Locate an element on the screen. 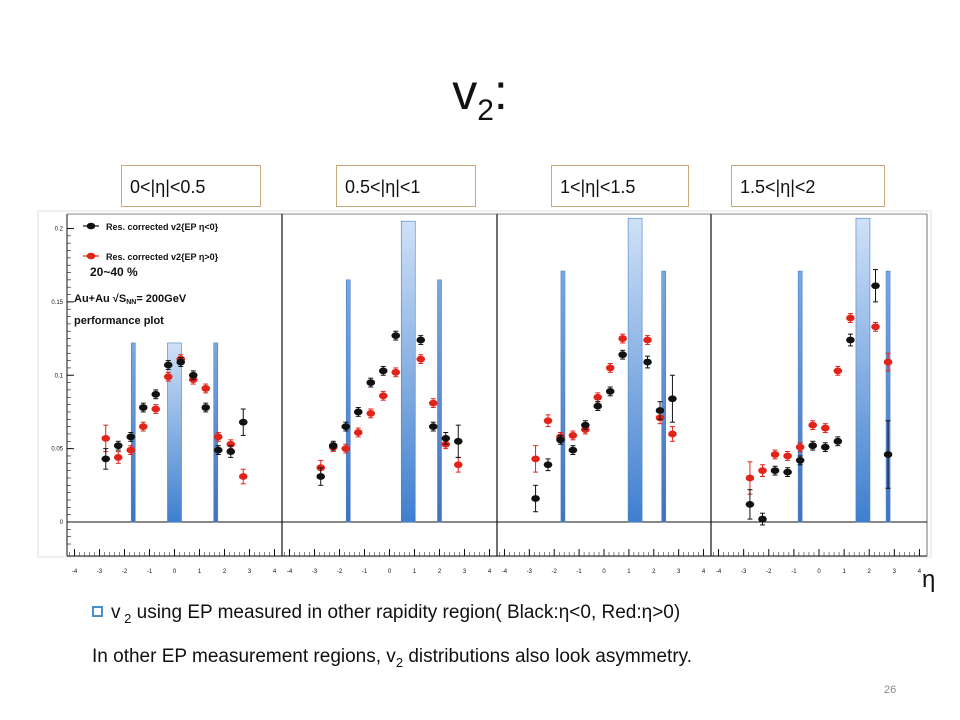 Image resolution: width=960 pixels, height=720 pixels. slide-number: 26 is located at coordinates (890, 690).